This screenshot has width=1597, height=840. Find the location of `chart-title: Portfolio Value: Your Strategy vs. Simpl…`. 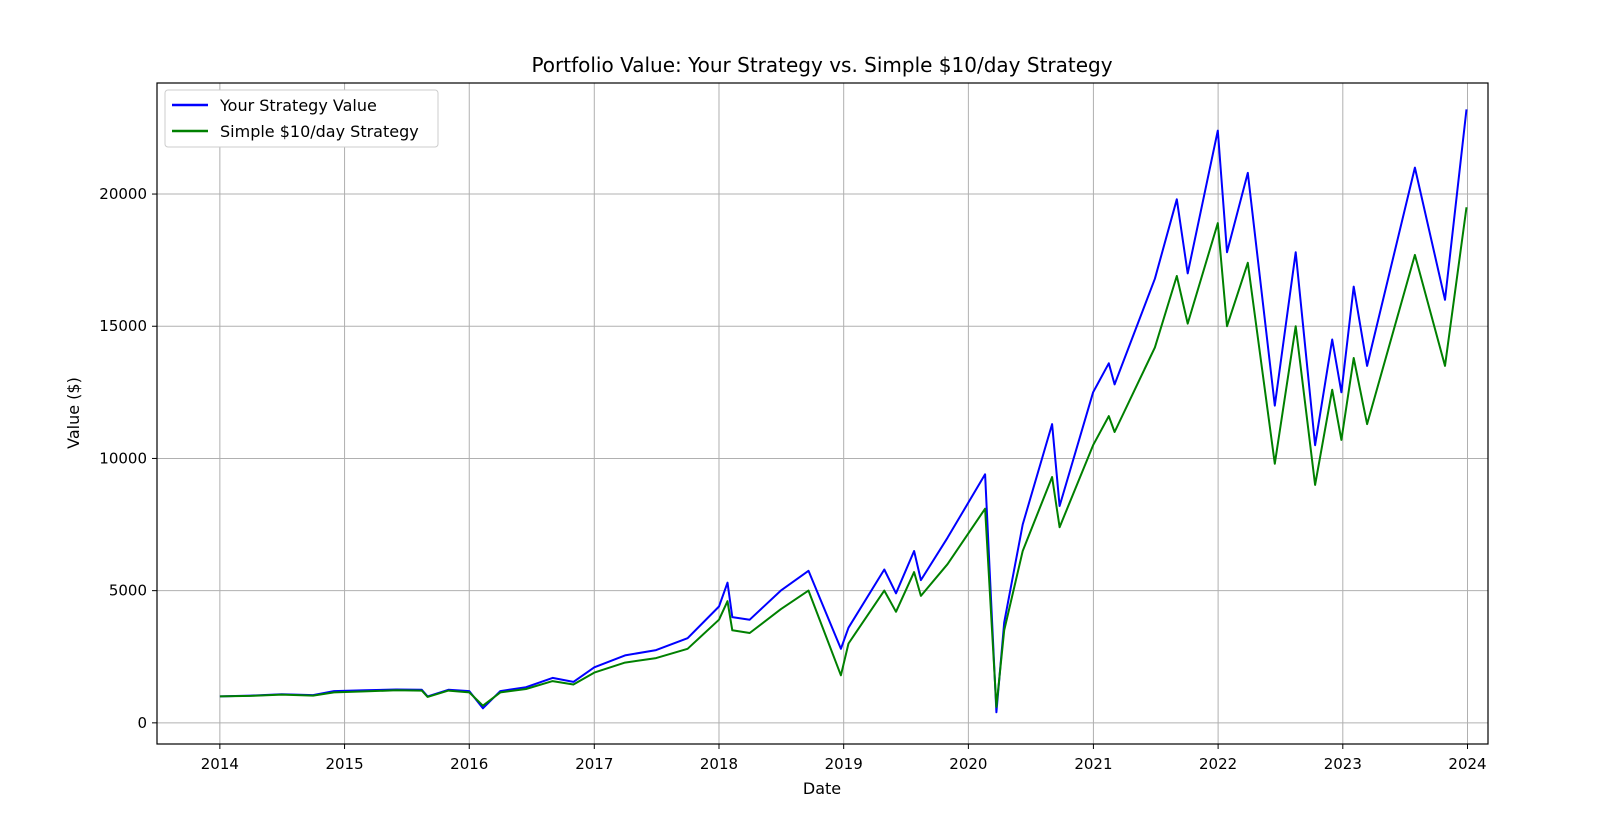

chart-title: Portfolio Value: Your Strategy vs. Simpl… is located at coordinates (821, 65).